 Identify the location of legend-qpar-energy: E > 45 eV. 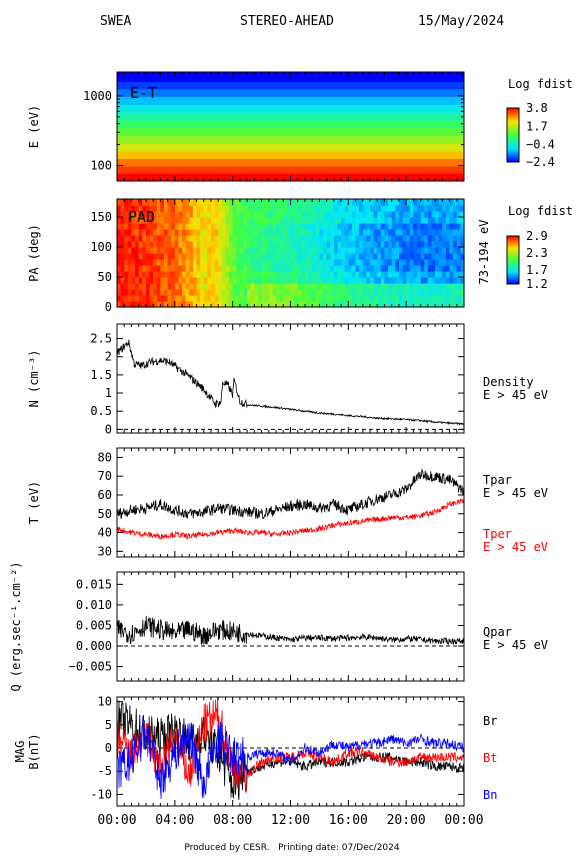
(515, 645).